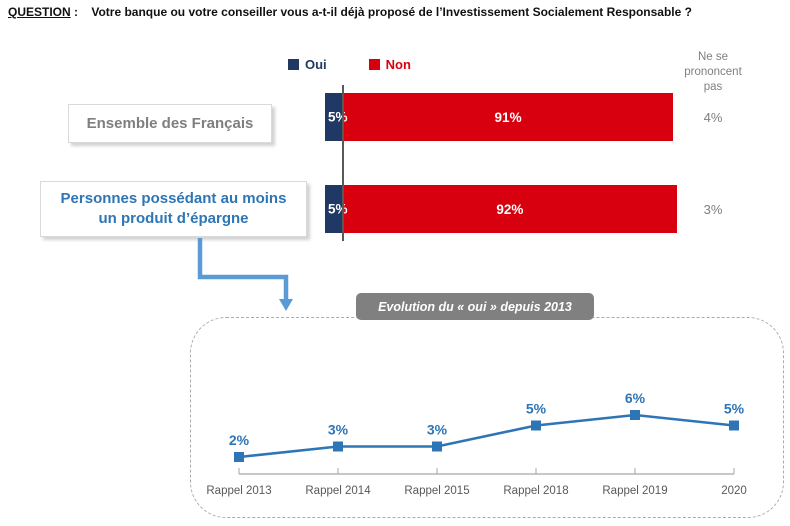  Describe the element at coordinates (239, 440) in the screenshot. I see `evolution-value-label: 2%` at that location.